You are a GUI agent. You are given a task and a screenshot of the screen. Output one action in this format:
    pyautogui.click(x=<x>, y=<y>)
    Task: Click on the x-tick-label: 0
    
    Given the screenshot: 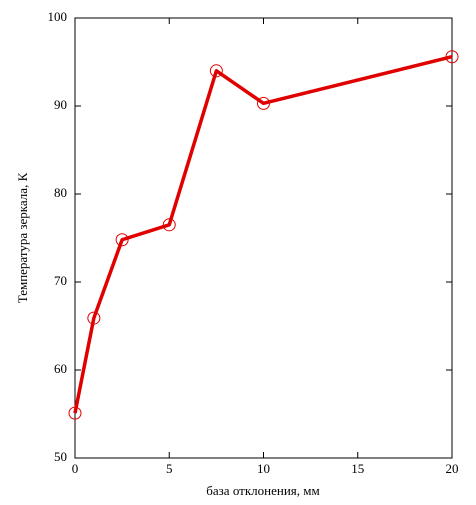 What is the action you would take?
    pyautogui.click(x=75, y=468)
    